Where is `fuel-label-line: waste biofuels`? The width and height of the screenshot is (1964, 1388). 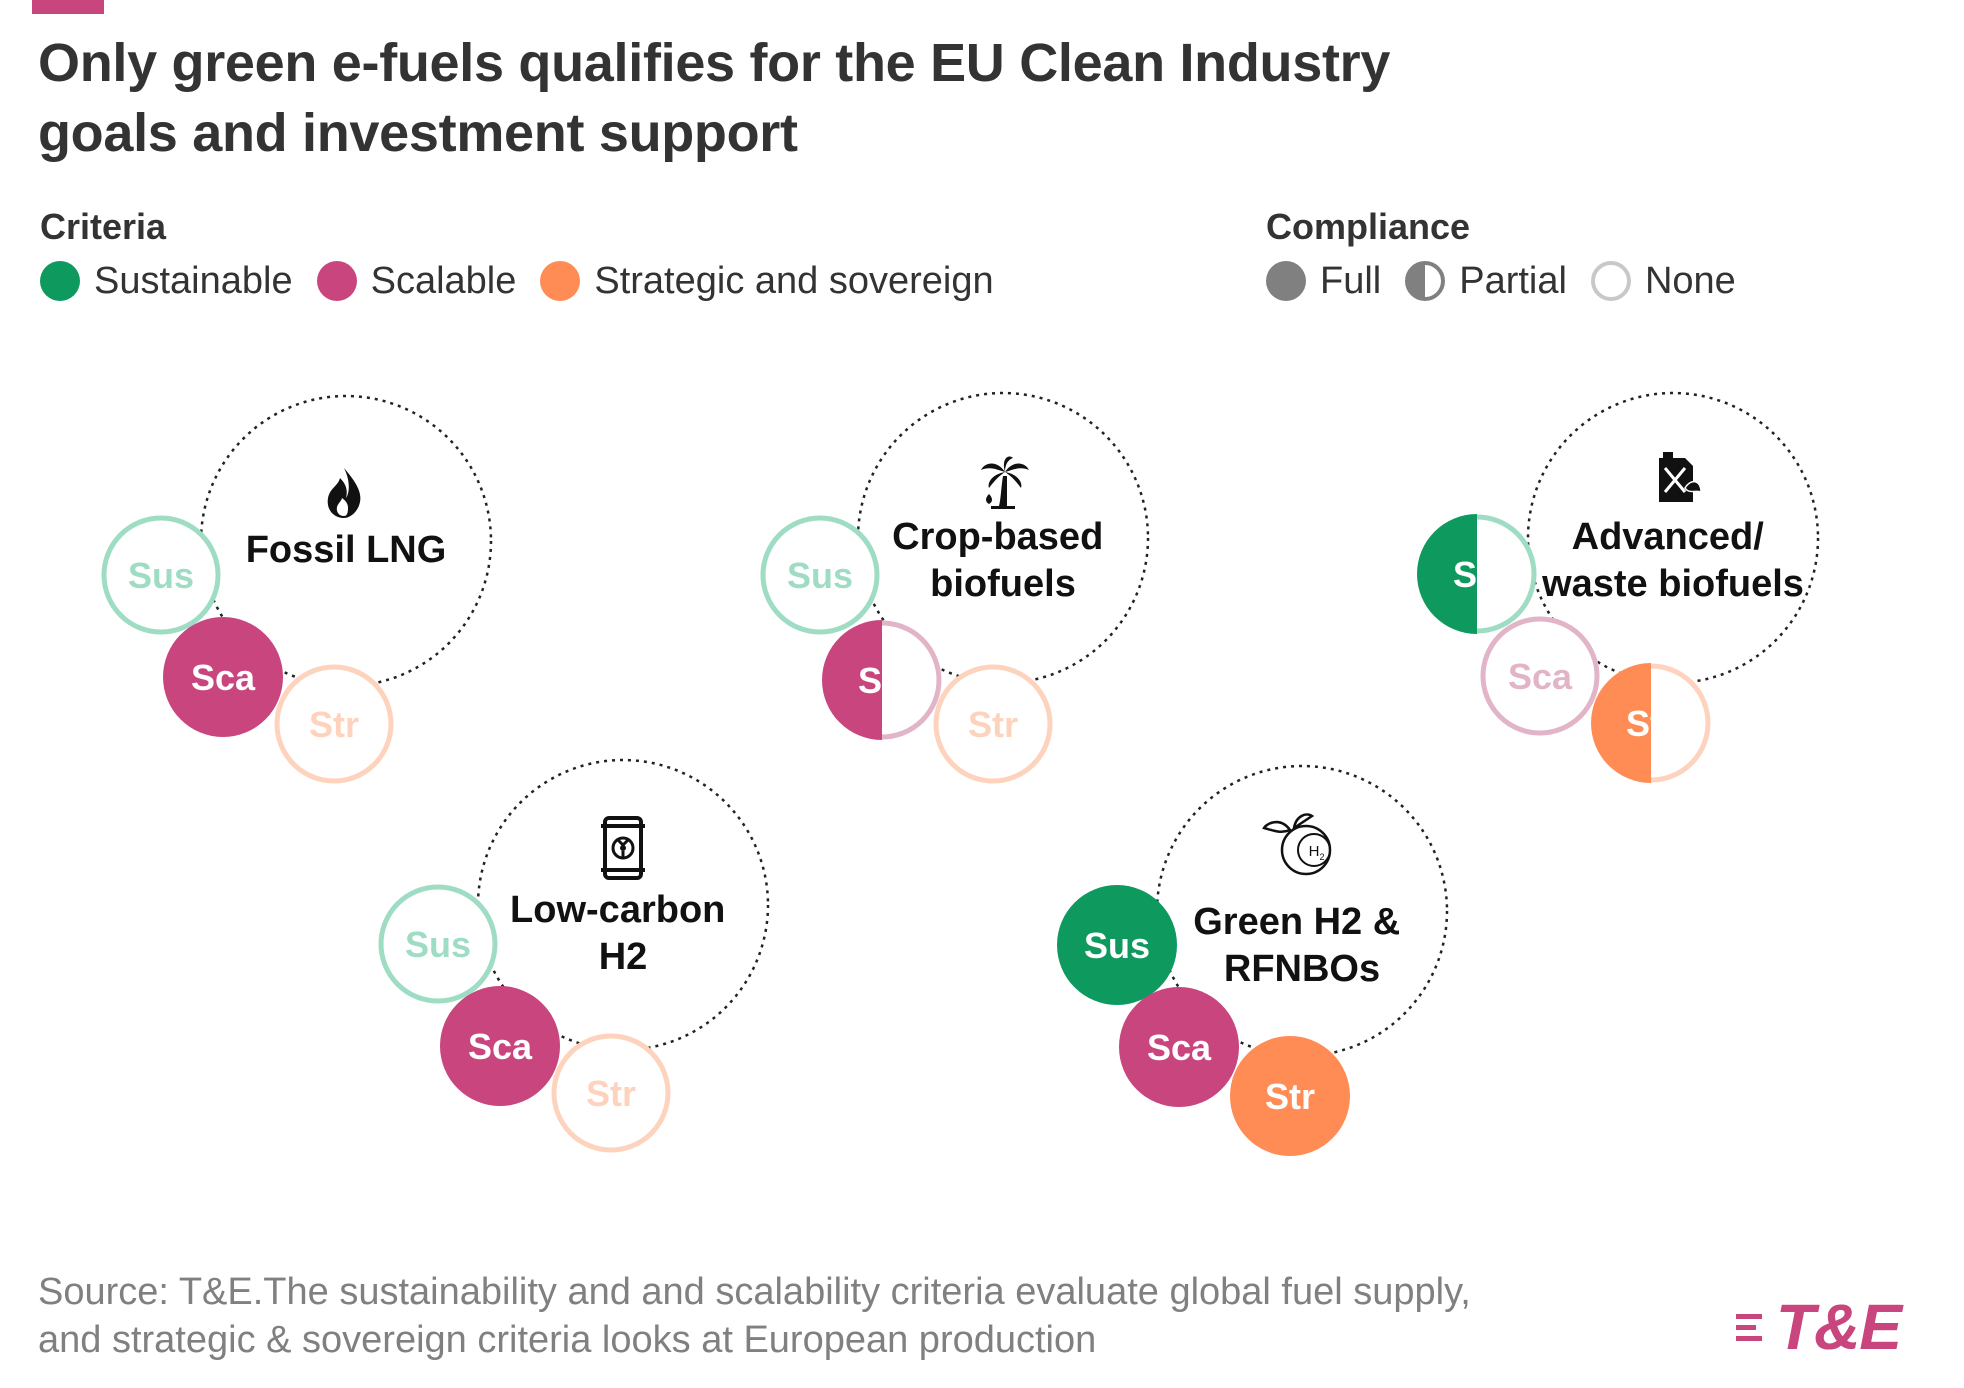 fuel-label-line: waste biofuels is located at coordinates (1672, 584).